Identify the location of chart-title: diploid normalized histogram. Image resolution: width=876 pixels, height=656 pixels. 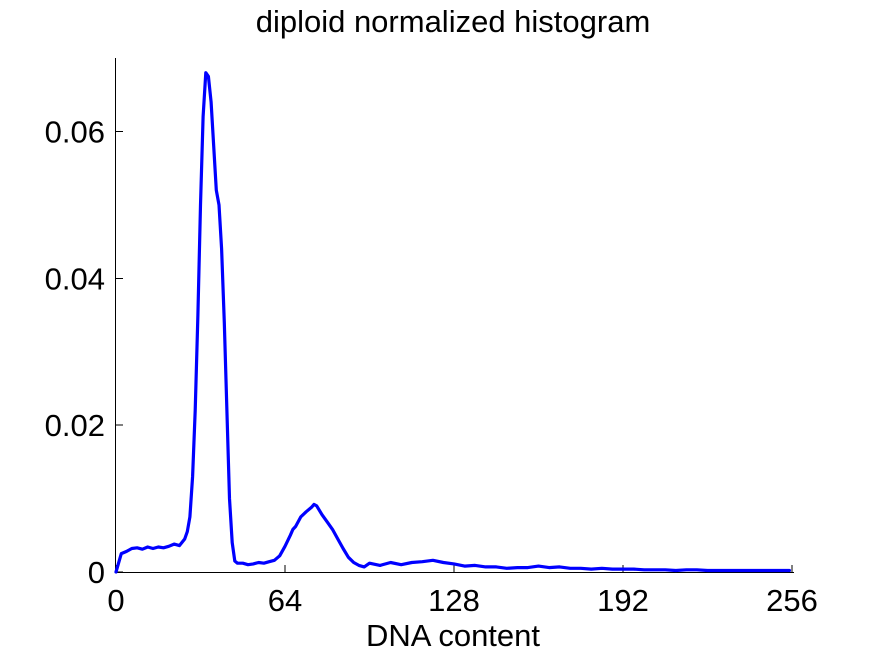
(453, 21).